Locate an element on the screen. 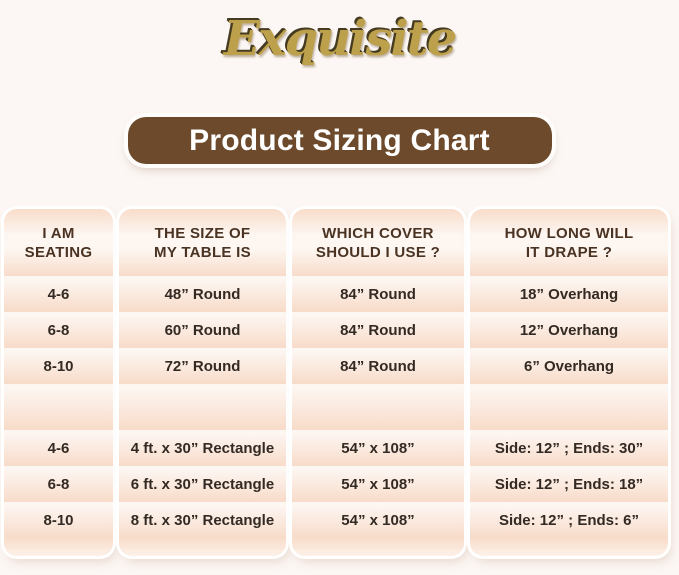 The height and width of the screenshot is (575, 679). table-cell-c1-r5: 6-8 is located at coordinates (58, 484).